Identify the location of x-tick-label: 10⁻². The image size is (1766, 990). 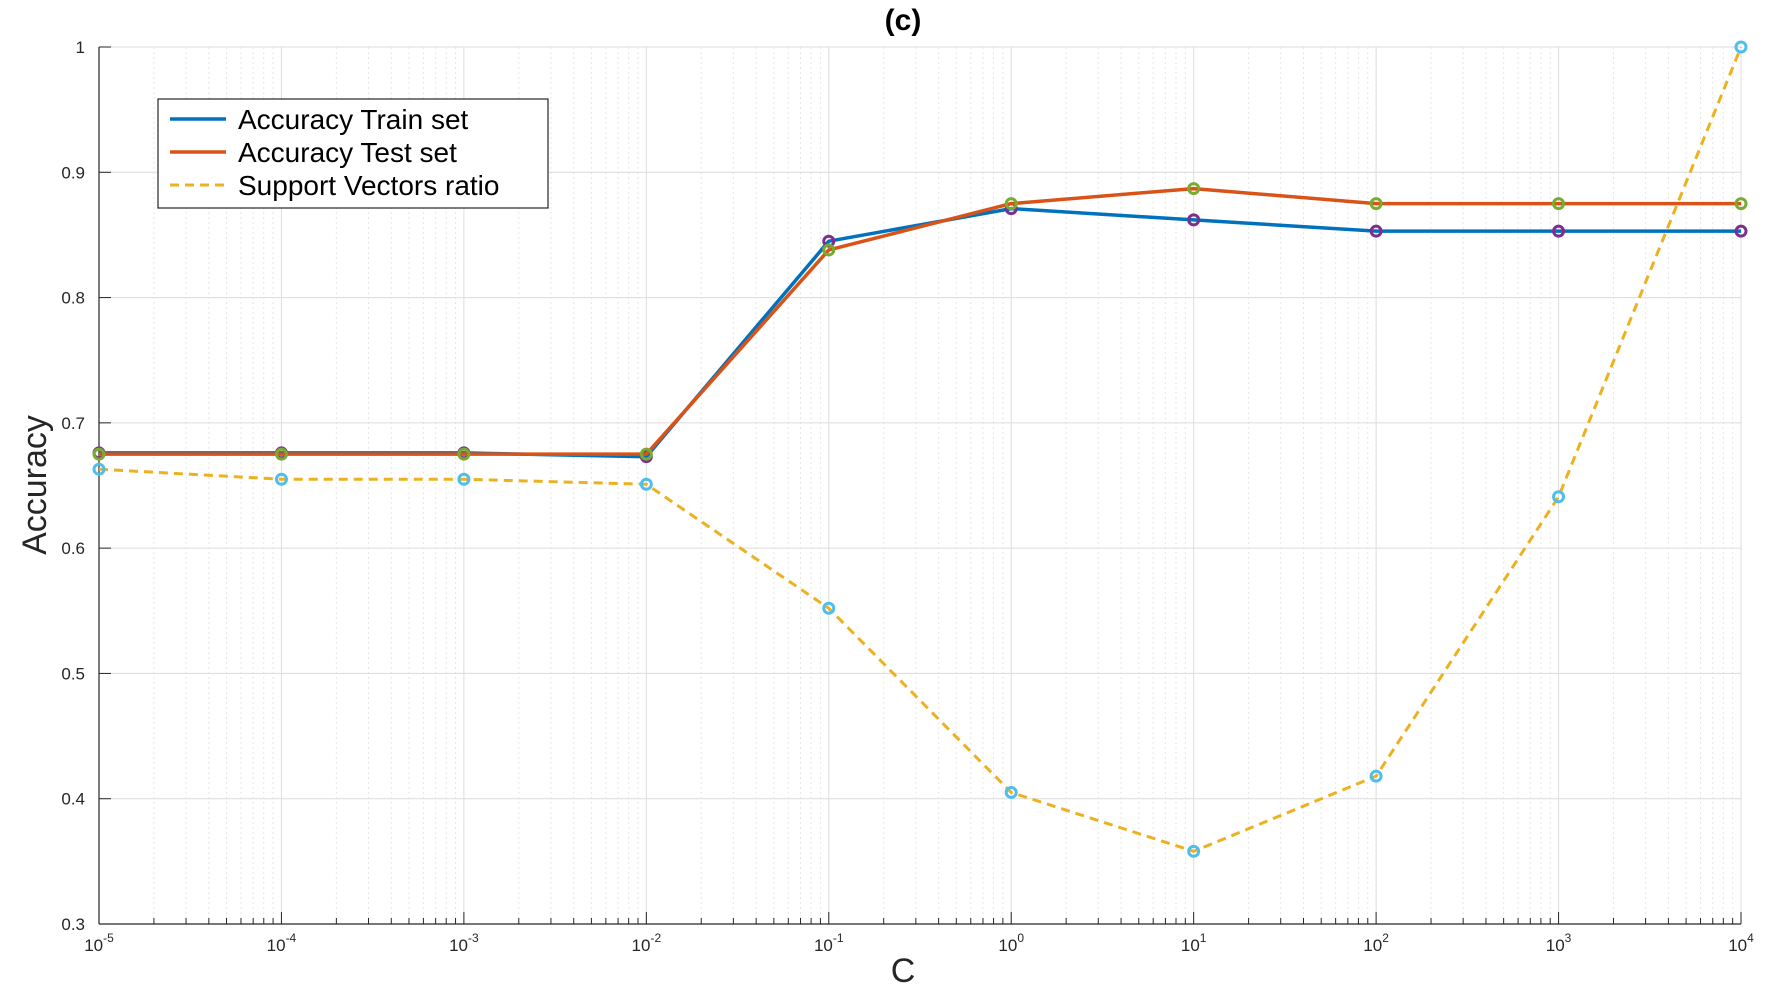
(647, 943).